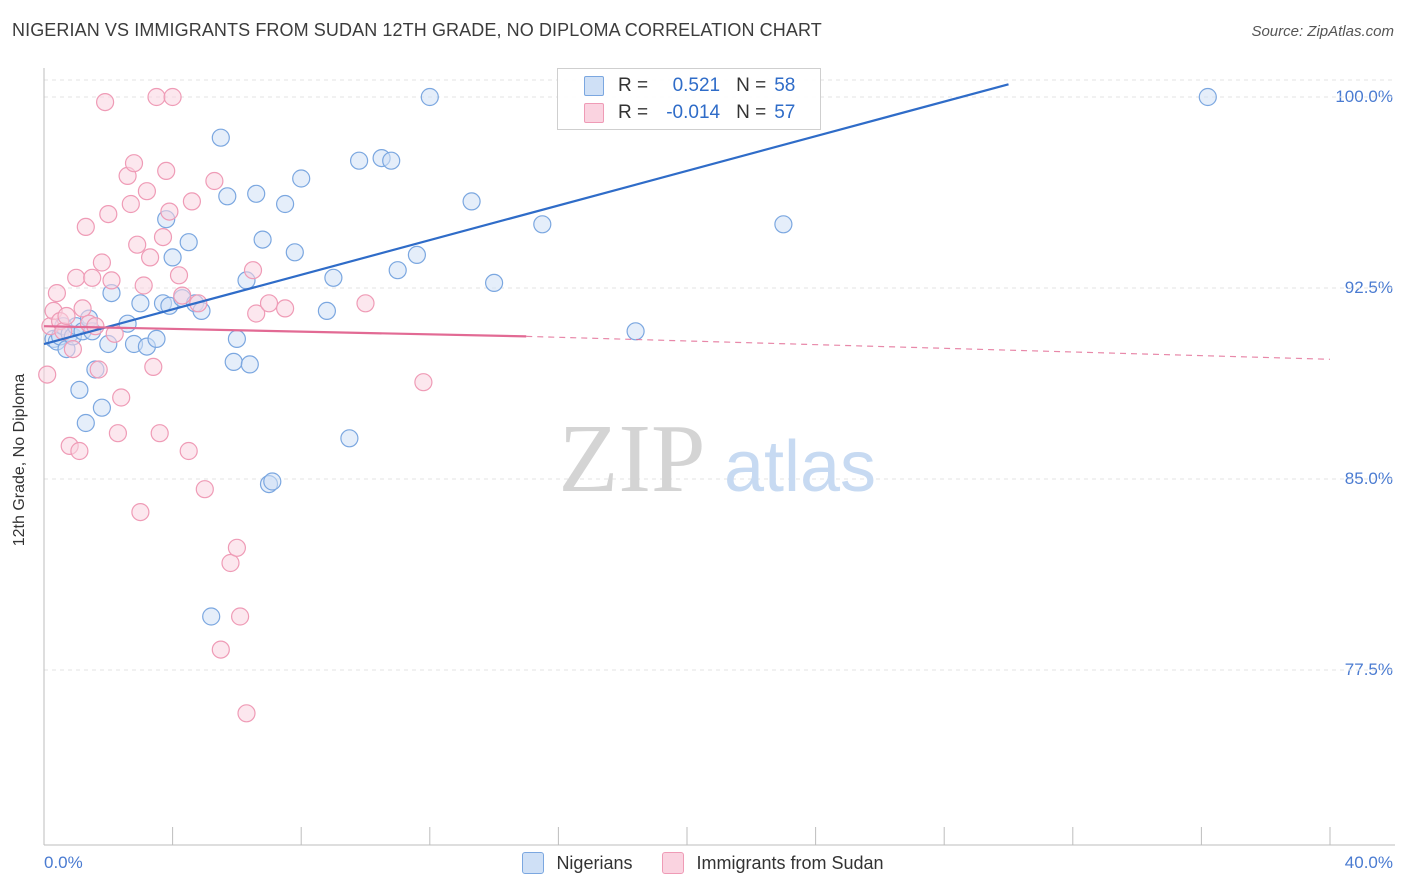 The width and height of the screenshot is (1406, 892). What do you see at coordinates (696, 85) in the screenshot?
I see `legend-r-value: 0.521` at bounding box center [696, 85].